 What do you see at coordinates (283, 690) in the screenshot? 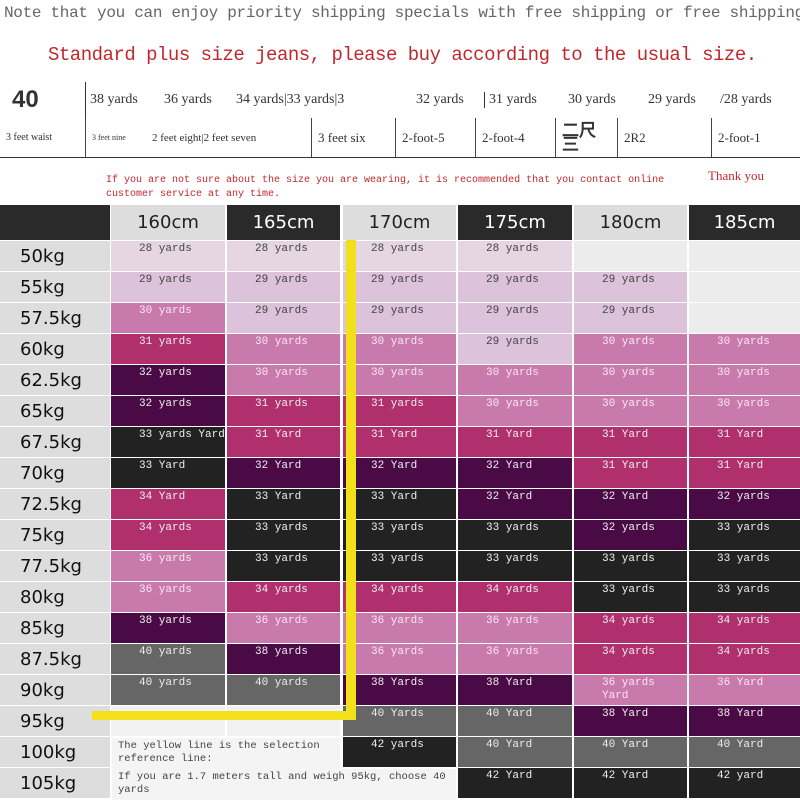
I see `size-cell: 40 yards` at bounding box center [283, 690].